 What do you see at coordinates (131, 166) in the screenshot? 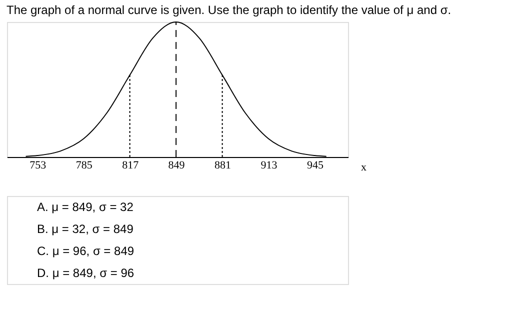
I see `x-tick-label: 817` at bounding box center [131, 166].